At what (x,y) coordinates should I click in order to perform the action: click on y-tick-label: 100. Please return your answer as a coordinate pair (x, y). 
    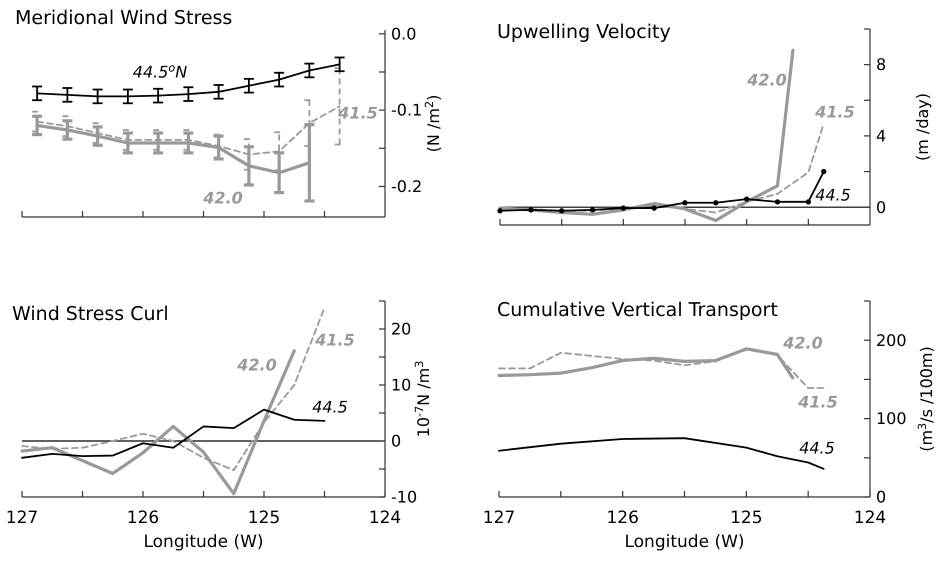
    Looking at the image, I should click on (891, 418).